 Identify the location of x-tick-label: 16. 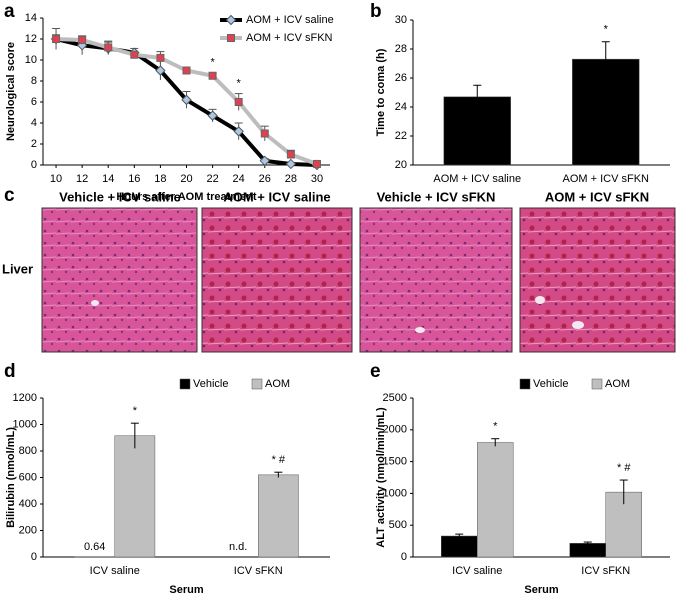
(134, 179).